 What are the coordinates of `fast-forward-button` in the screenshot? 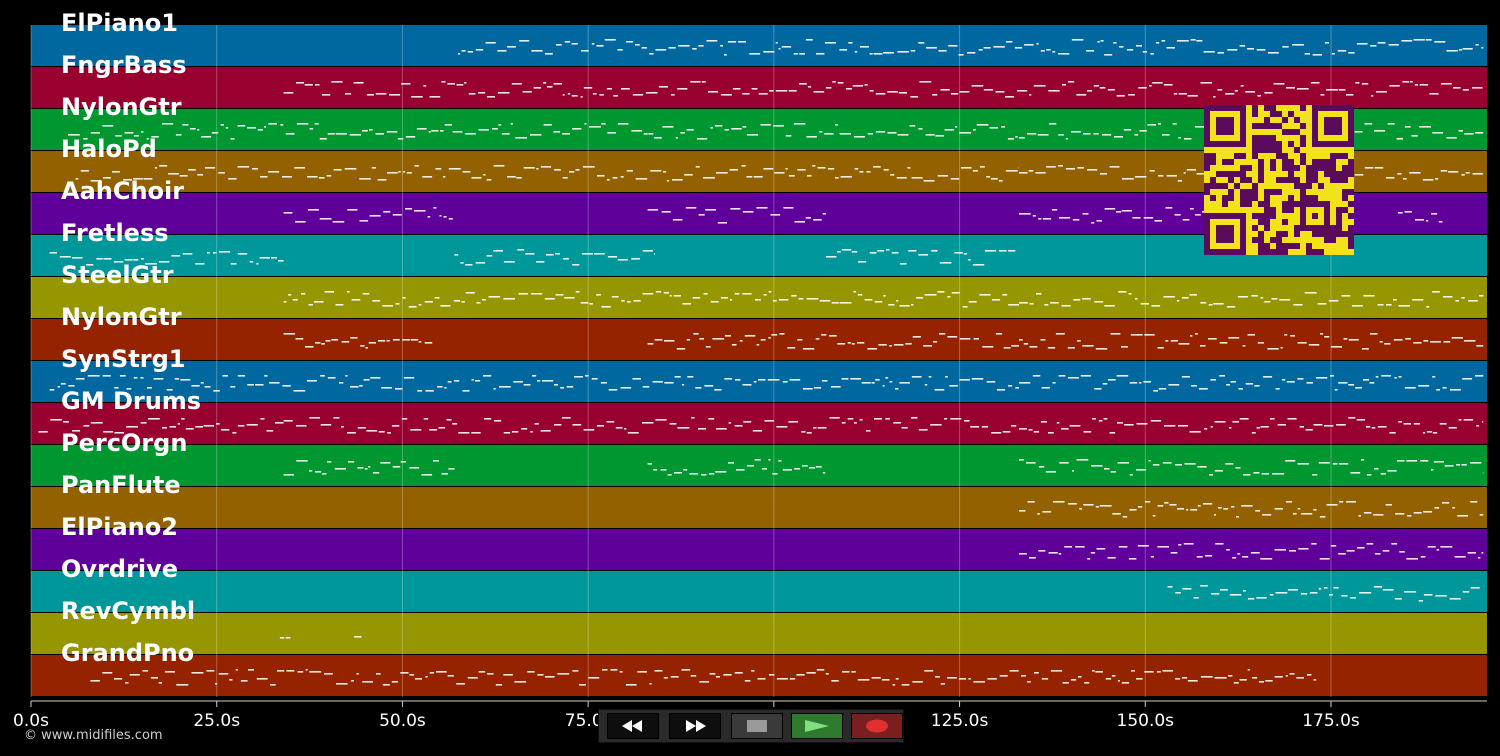 It's located at (695, 726).